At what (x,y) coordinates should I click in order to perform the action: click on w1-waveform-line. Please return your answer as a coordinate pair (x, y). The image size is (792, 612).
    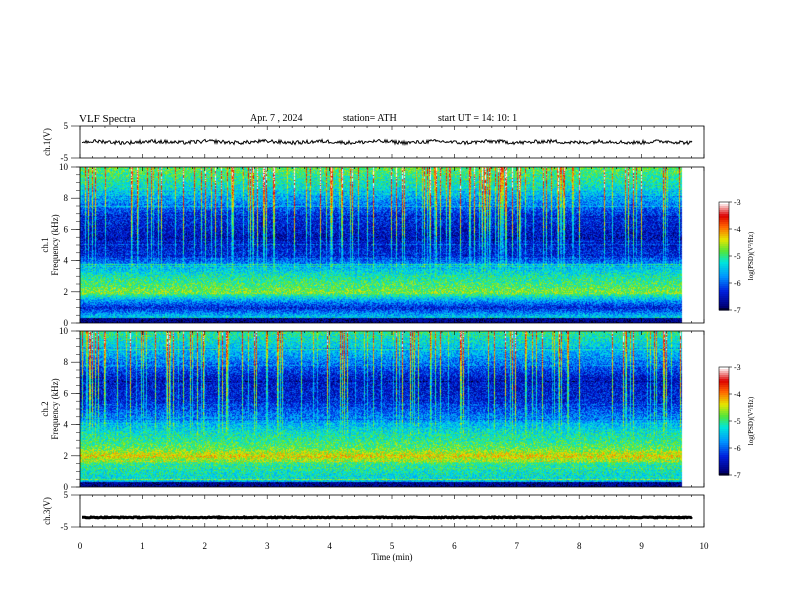
    Looking at the image, I should click on (387, 142).